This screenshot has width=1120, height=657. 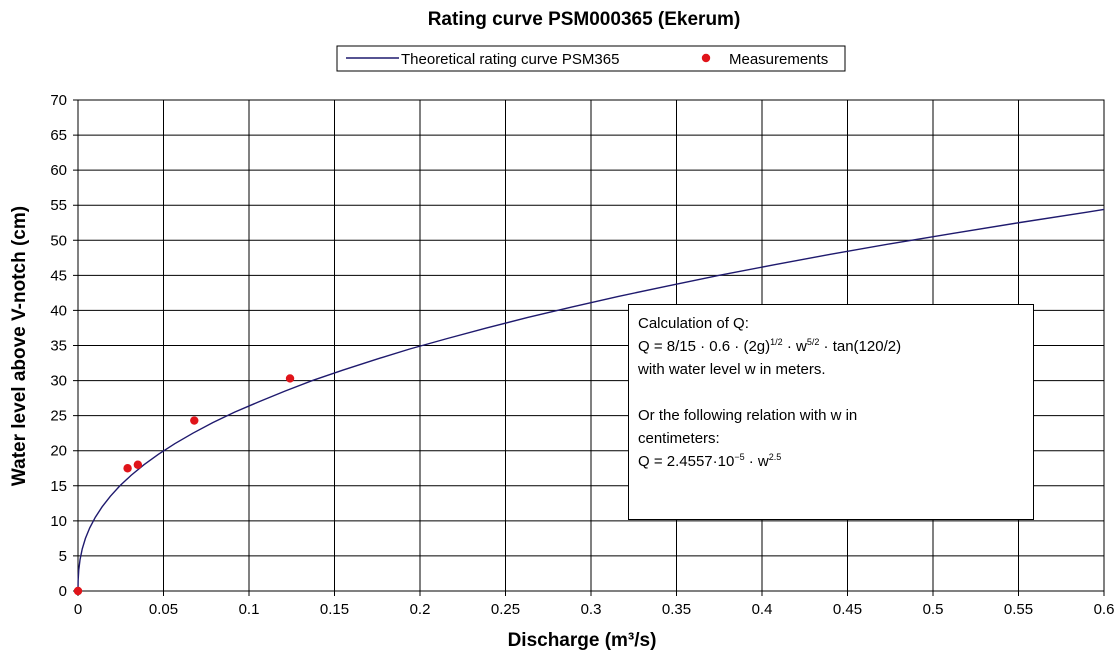 What do you see at coordinates (778, 59) in the screenshot?
I see `legend-dot-label: Measurements` at bounding box center [778, 59].